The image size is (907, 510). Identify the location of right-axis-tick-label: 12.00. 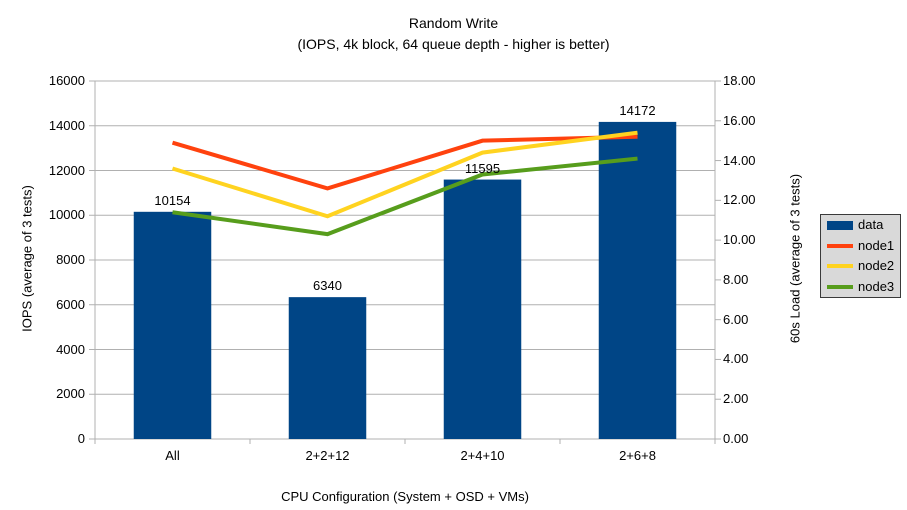
(739, 200).